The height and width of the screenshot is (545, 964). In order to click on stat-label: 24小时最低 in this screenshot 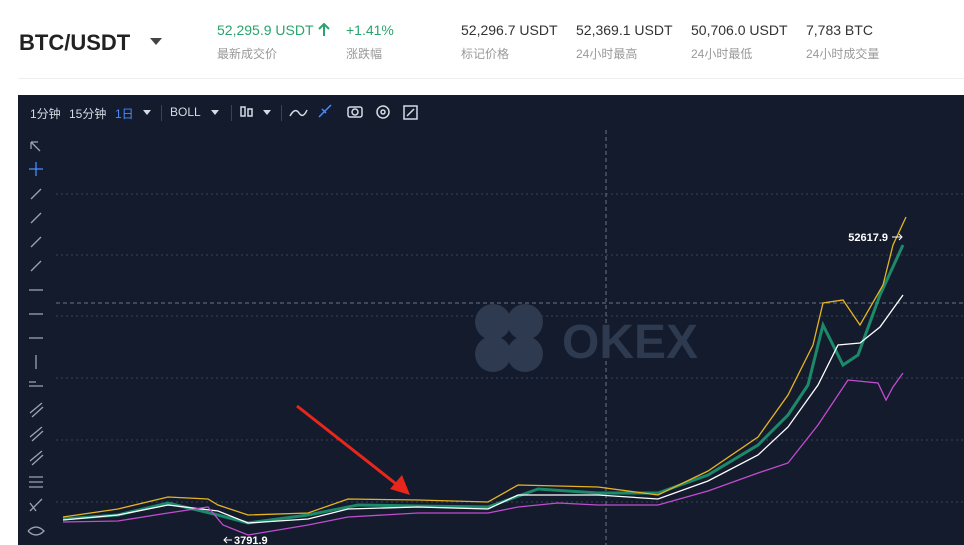, I will do `click(722, 54)`.